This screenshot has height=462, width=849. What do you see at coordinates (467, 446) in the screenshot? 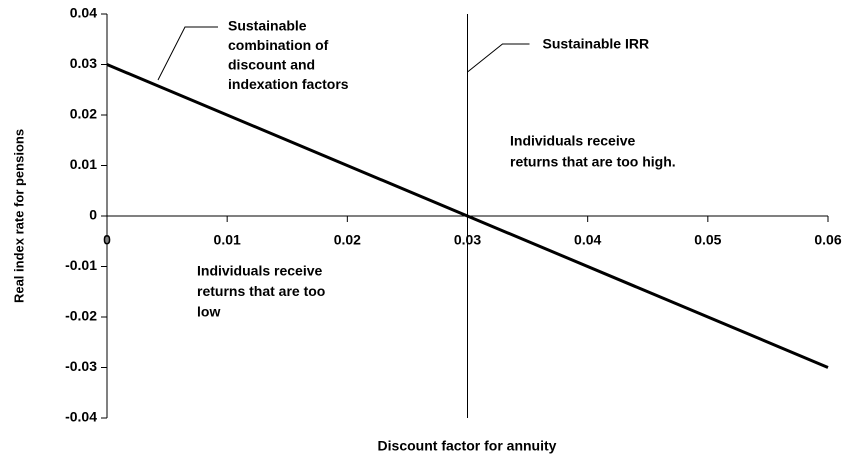
I see `x-axis-label: Discount factor for annuity` at bounding box center [467, 446].